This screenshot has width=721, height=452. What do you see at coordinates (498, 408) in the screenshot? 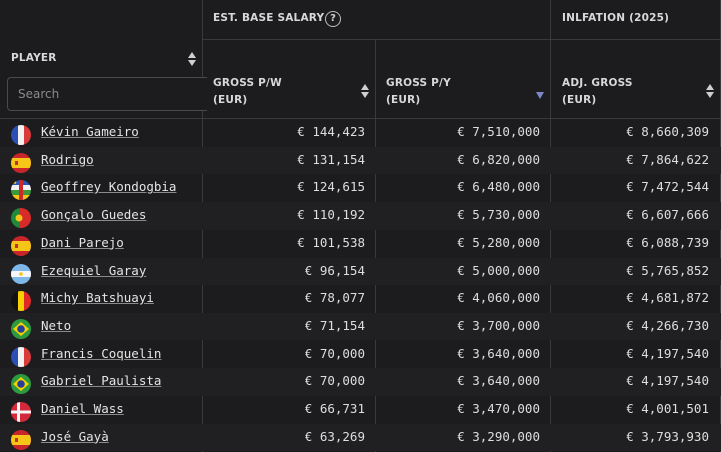
I see `gross-py-cell: € 3,470,000` at bounding box center [498, 408].